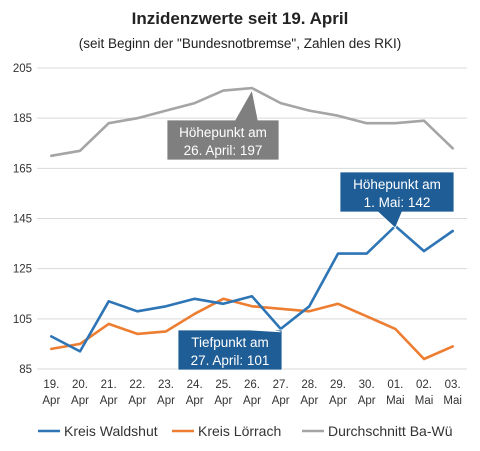 This screenshot has width=480, height=451. I want to click on y-tick-label: 105, so click(22, 320).